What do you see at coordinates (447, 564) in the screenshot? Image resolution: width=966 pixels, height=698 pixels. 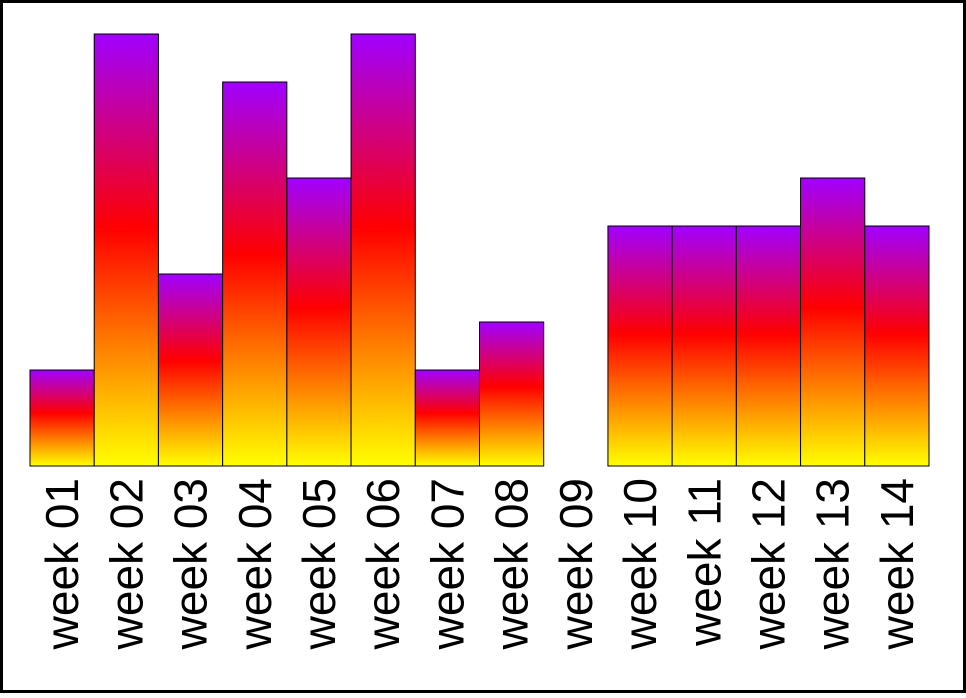 I see `x-tick-label: week 07` at bounding box center [447, 564].